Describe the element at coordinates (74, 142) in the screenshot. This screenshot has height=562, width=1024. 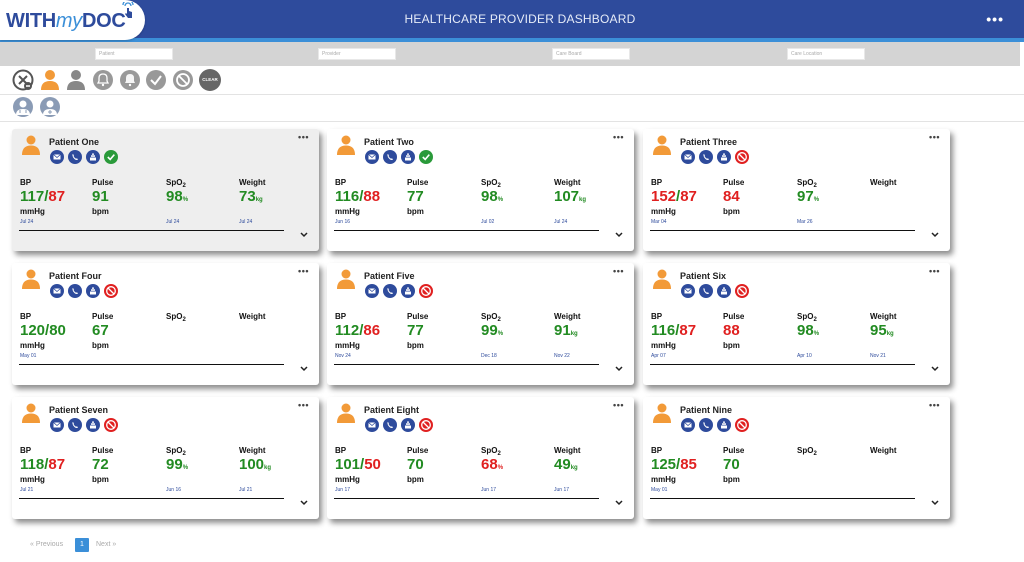
I see `patient-name: Patient One` at that location.